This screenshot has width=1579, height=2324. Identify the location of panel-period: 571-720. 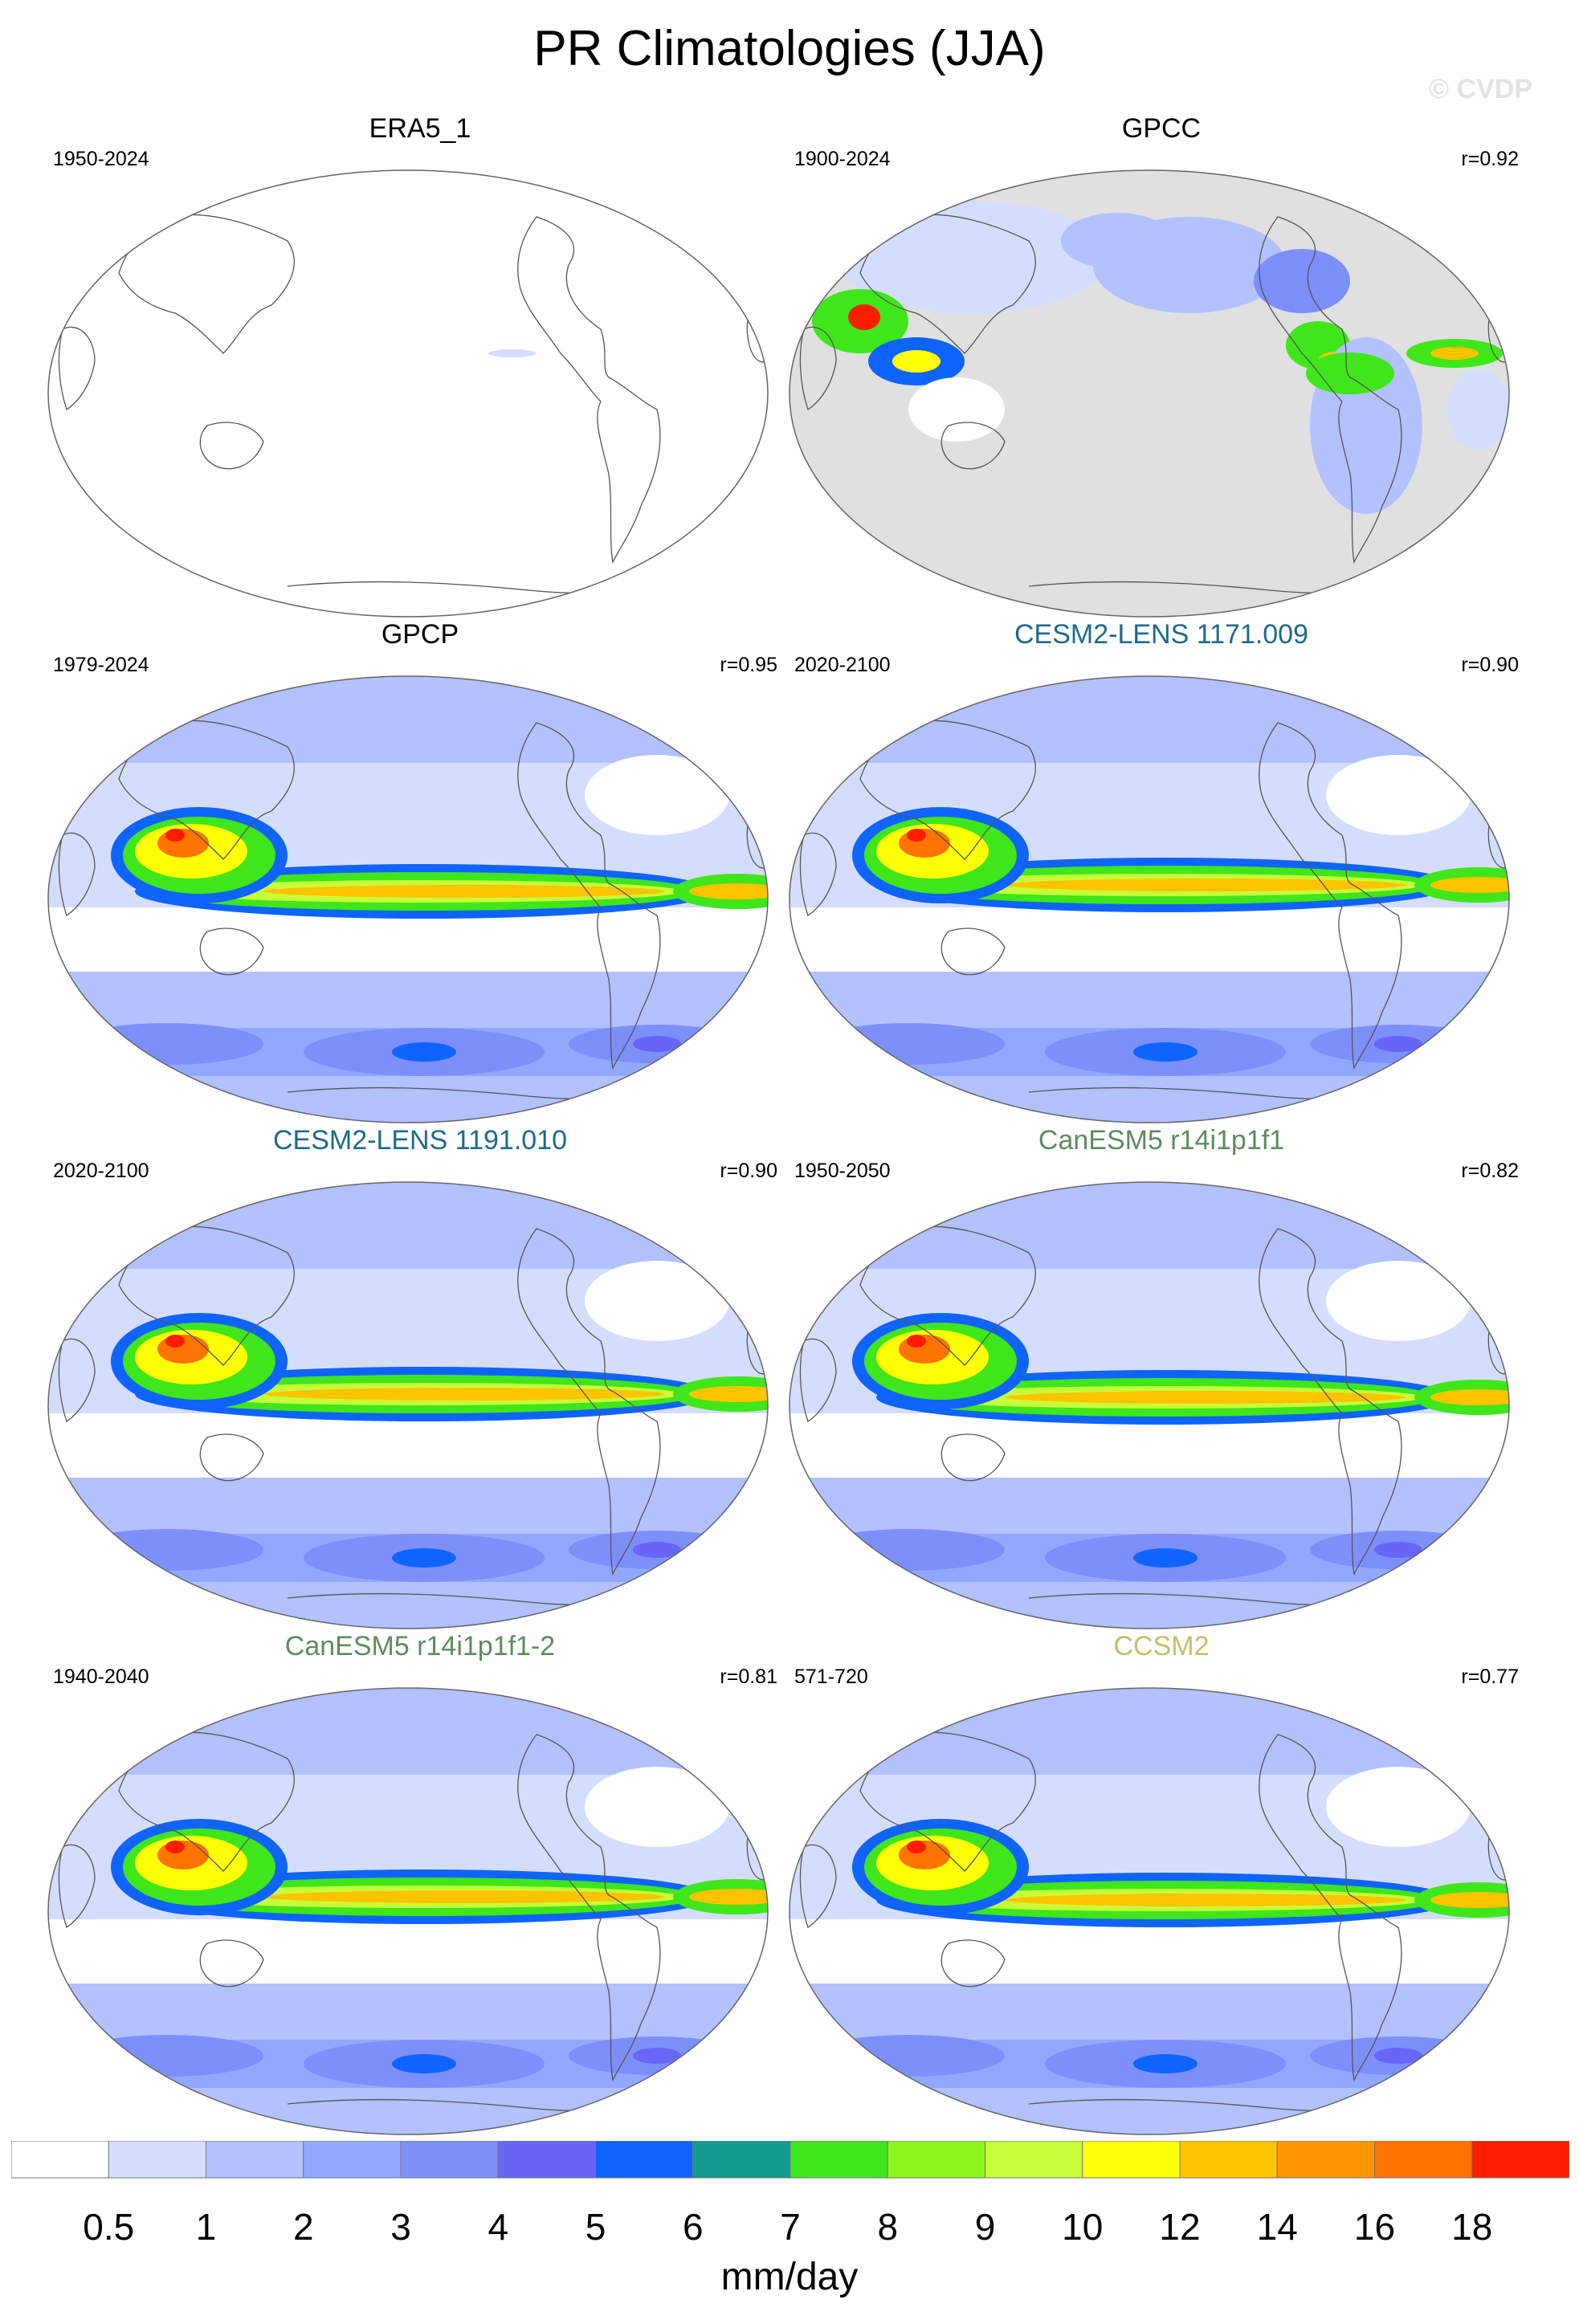
(831, 1677).